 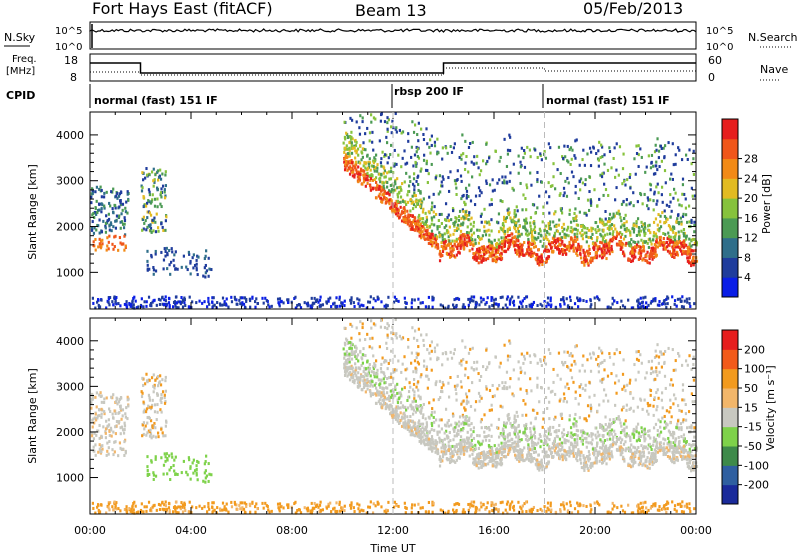 I want to click on power-colorbar-segment, so click(x=730, y=287).